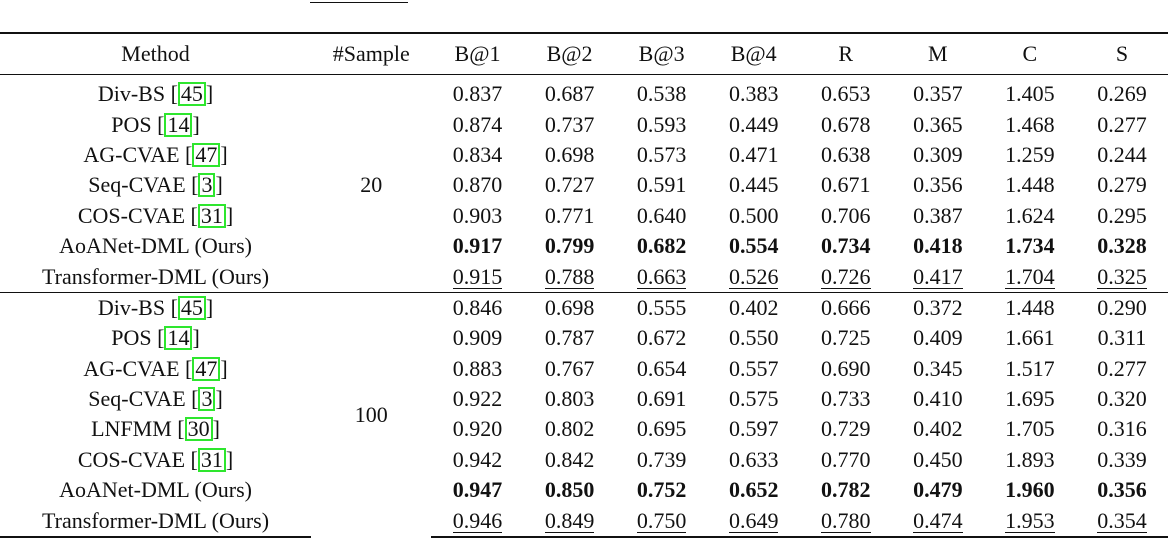 The image size is (1168, 542). I want to click on metric-value: 0.874, so click(477, 124).